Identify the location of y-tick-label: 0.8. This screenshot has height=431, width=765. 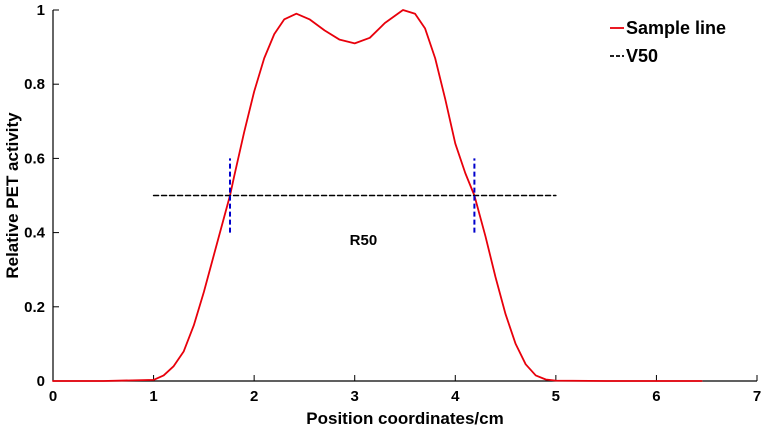
(34, 84).